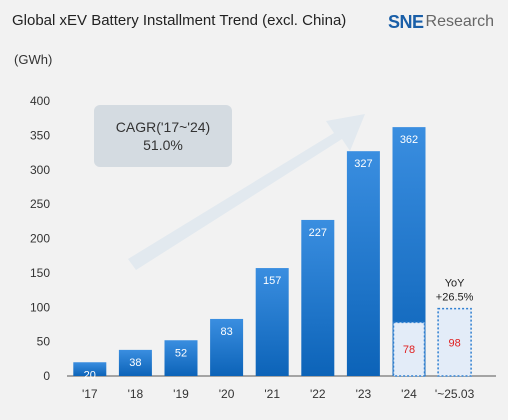 The image size is (508, 420). I want to click on cagr-value: 51.0%, so click(163, 145).